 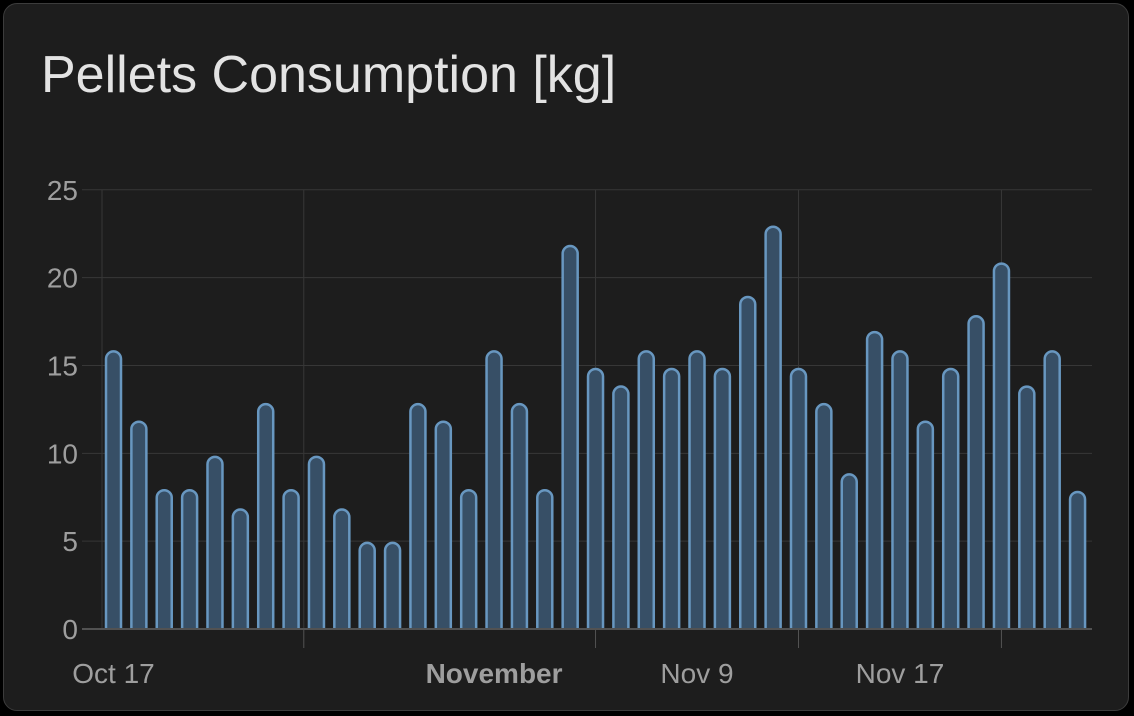 What do you see at coordinates (70, 541) in the screenshot?
I see `y-tick-label: 5` at bounding box center [70, 541].